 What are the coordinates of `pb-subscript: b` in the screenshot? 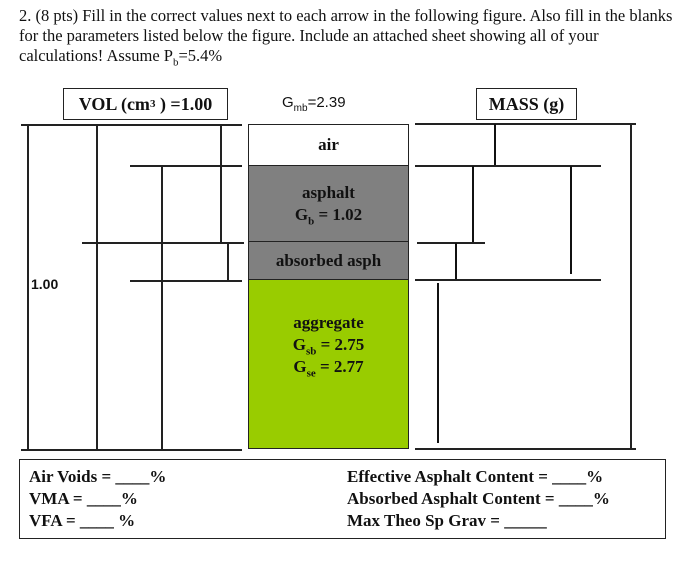 It's located at (175, 62).